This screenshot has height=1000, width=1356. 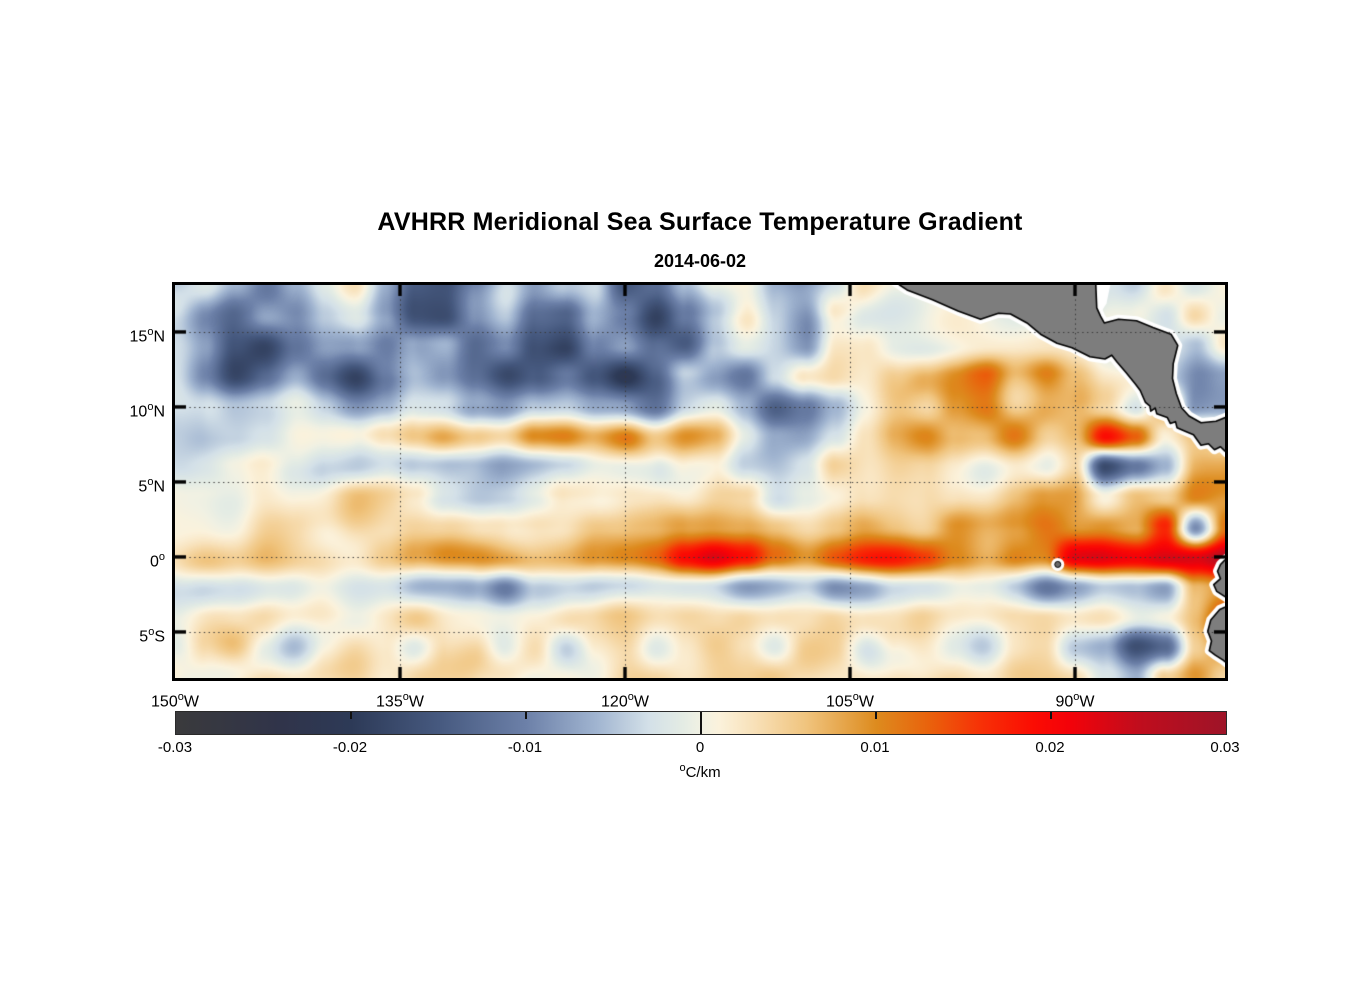 What do you see at coordinates (147, 410) in the screenshot?
I see `y-axis-tick-label: 10oN` at bounding box center [147, 410].